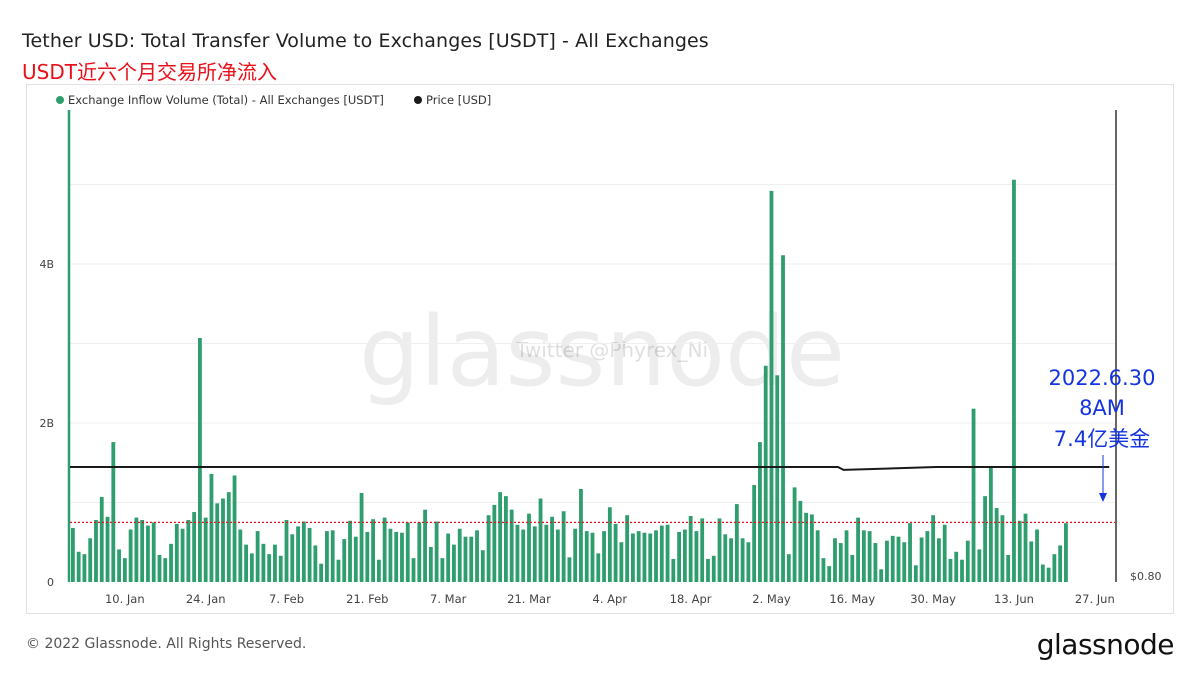 Image resolution: width=1200 pixels, height=675 pixels. I want to click on x-tick-label: 24. Jan, so click(206, 599).